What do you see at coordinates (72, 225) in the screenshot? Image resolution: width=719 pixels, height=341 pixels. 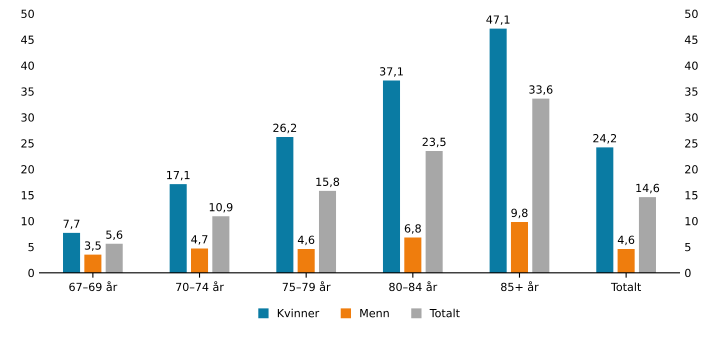 I see `text: 7,7` at bounding box center [72, 225].